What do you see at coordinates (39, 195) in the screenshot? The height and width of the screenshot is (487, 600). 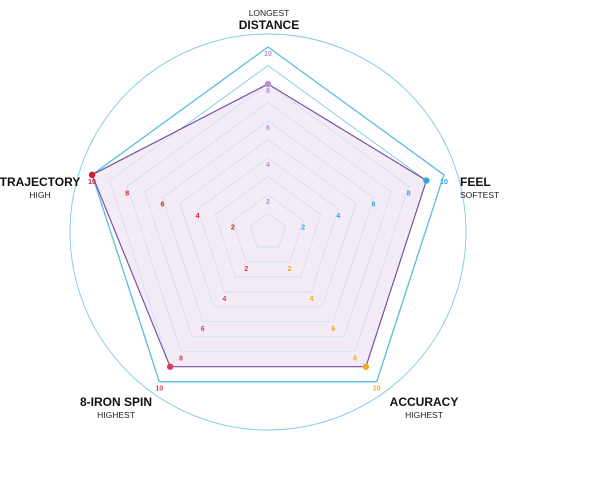 I see `axis-qualifier-trajectory: HIGH` at bounding box center [39, 195].